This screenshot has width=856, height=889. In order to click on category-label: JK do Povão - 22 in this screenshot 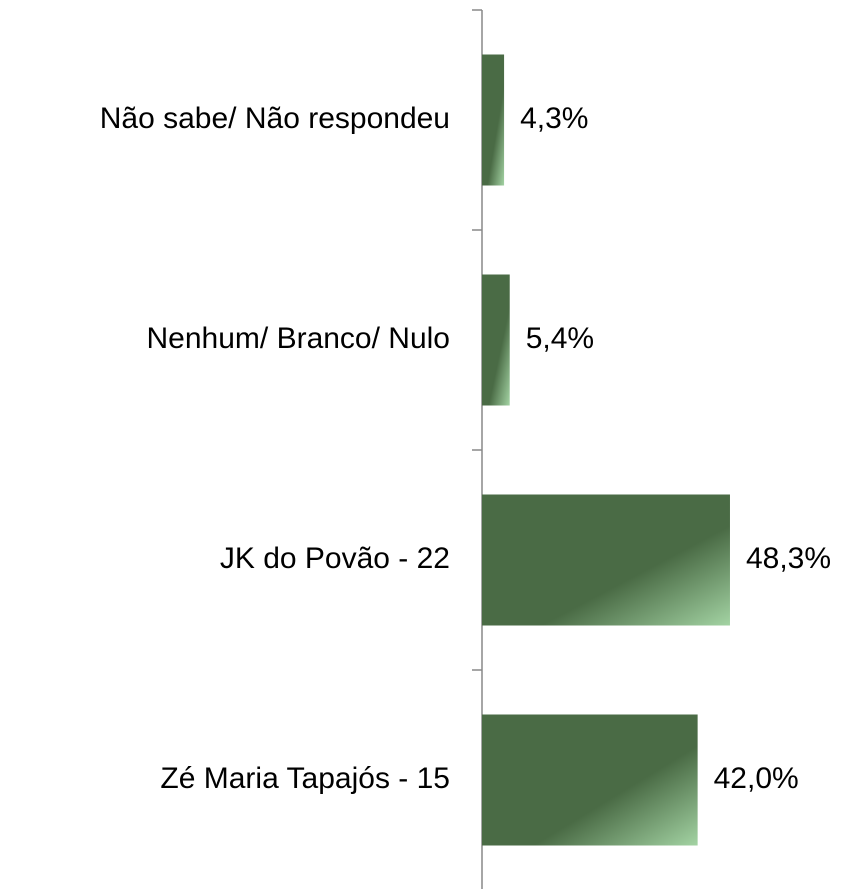, I will do `click(335, 558)`.